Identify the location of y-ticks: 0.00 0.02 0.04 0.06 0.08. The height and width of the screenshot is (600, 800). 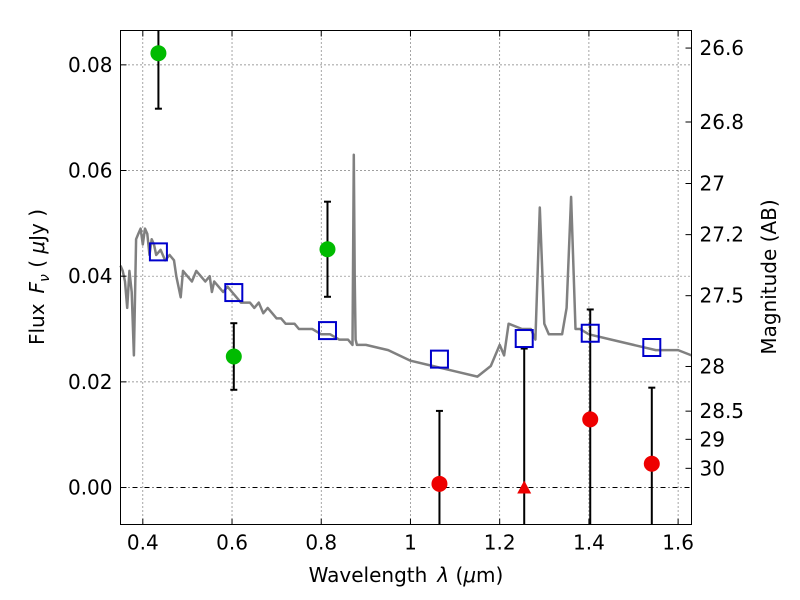
(97, 276).